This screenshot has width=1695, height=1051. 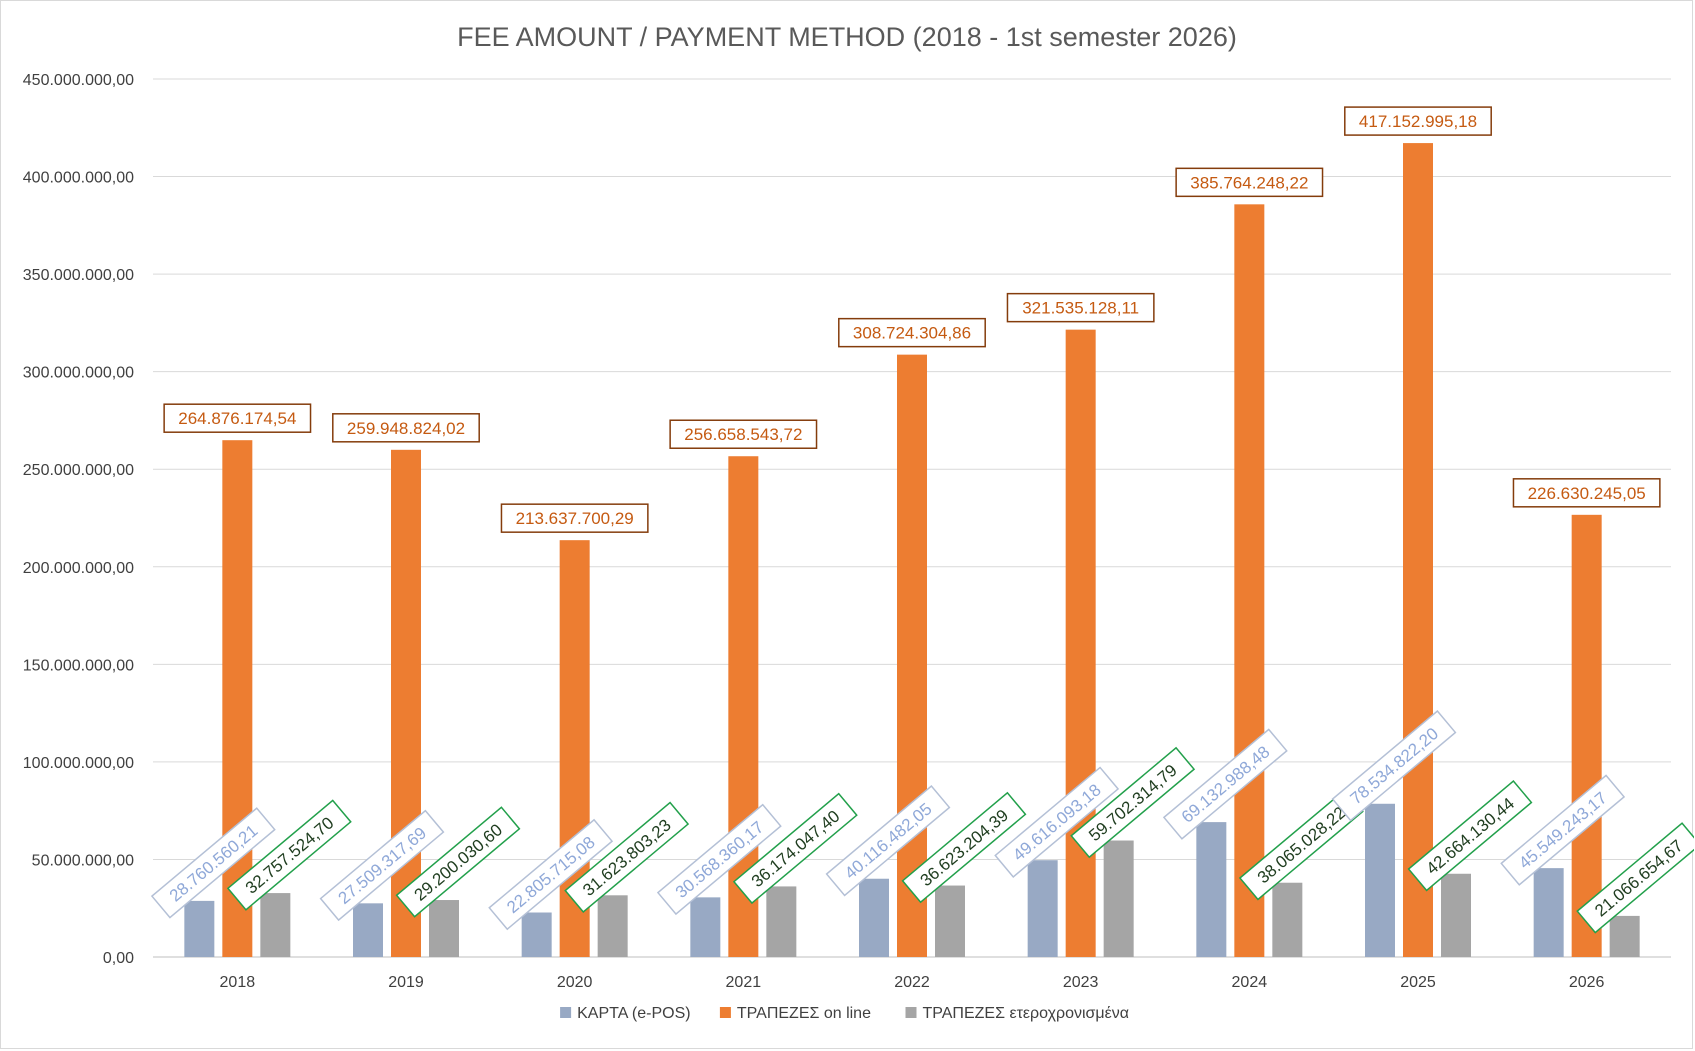 I want to click on x-tick-label: 2019, so click(x=406, y=982).